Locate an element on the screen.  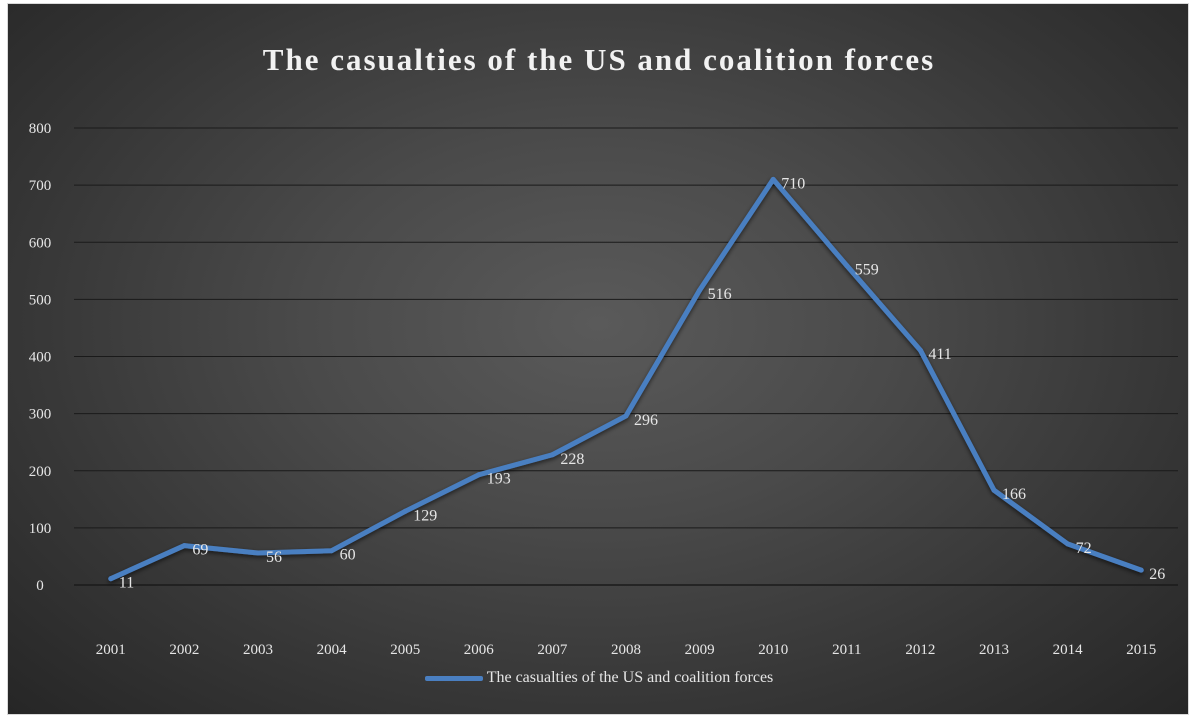
data-label: 193 is located at coordinates (499, 479).